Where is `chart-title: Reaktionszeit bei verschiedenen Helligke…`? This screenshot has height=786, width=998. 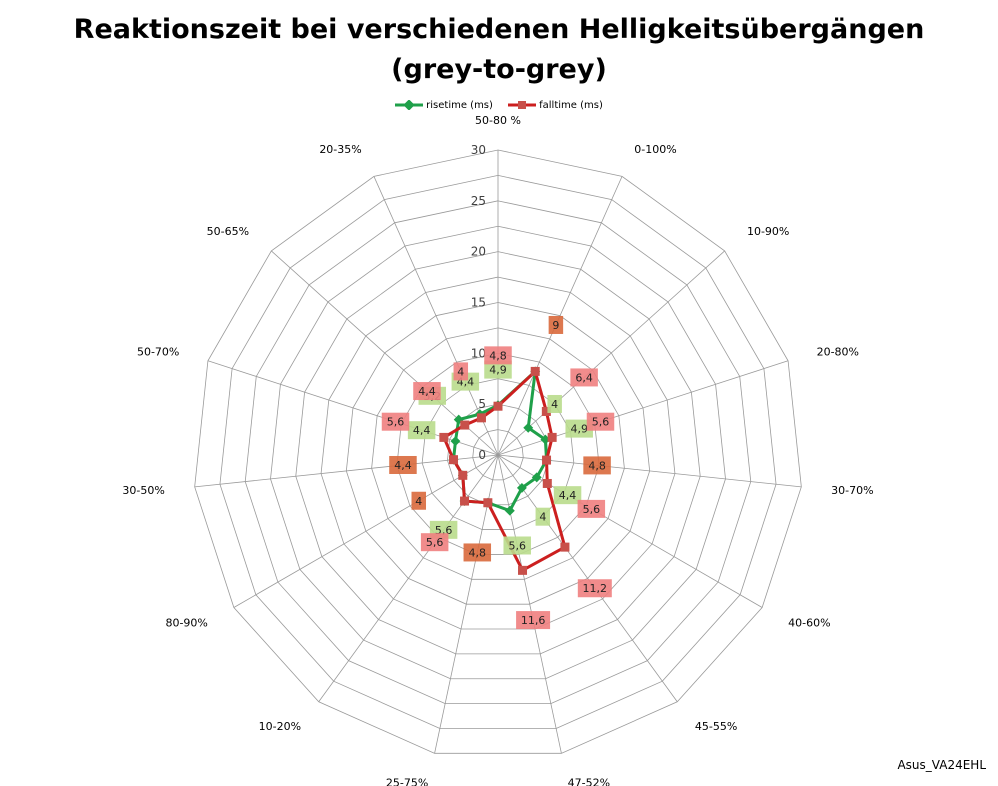 chart-title: Reaktionszeit bei verschiedenen Helligke… is located at coordinates (499, 50).